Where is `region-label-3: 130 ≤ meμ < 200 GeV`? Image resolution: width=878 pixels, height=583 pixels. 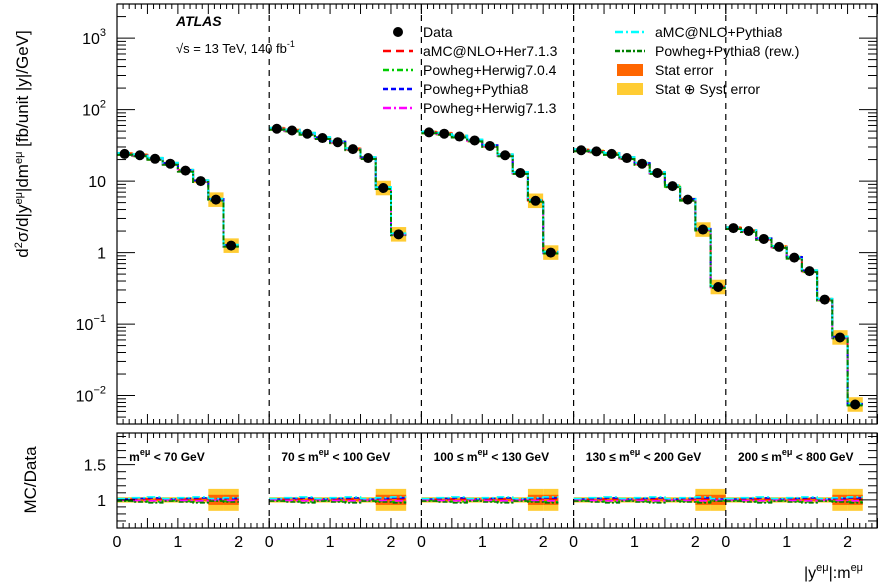
region-label-3: 130 ≤ meμ < 200 GeV is located at coordinates (644, 455).